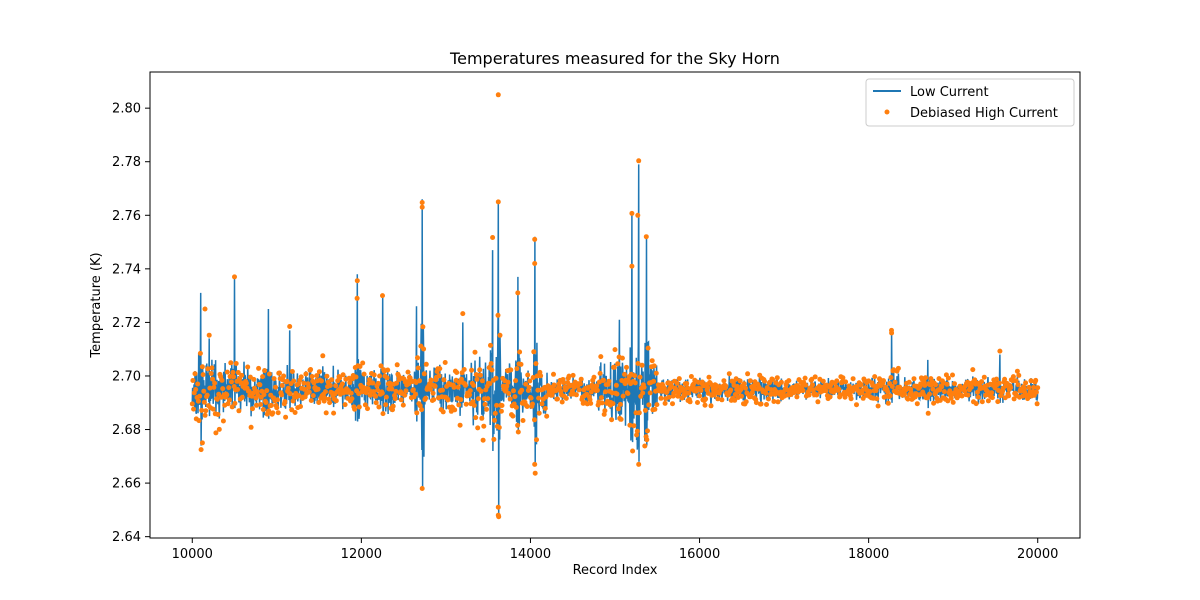  Describe the element at coordinates (615, 550) in the screenshot. I see `x-axis: 10000 12000 14000 16000 18000 20000` at that location.